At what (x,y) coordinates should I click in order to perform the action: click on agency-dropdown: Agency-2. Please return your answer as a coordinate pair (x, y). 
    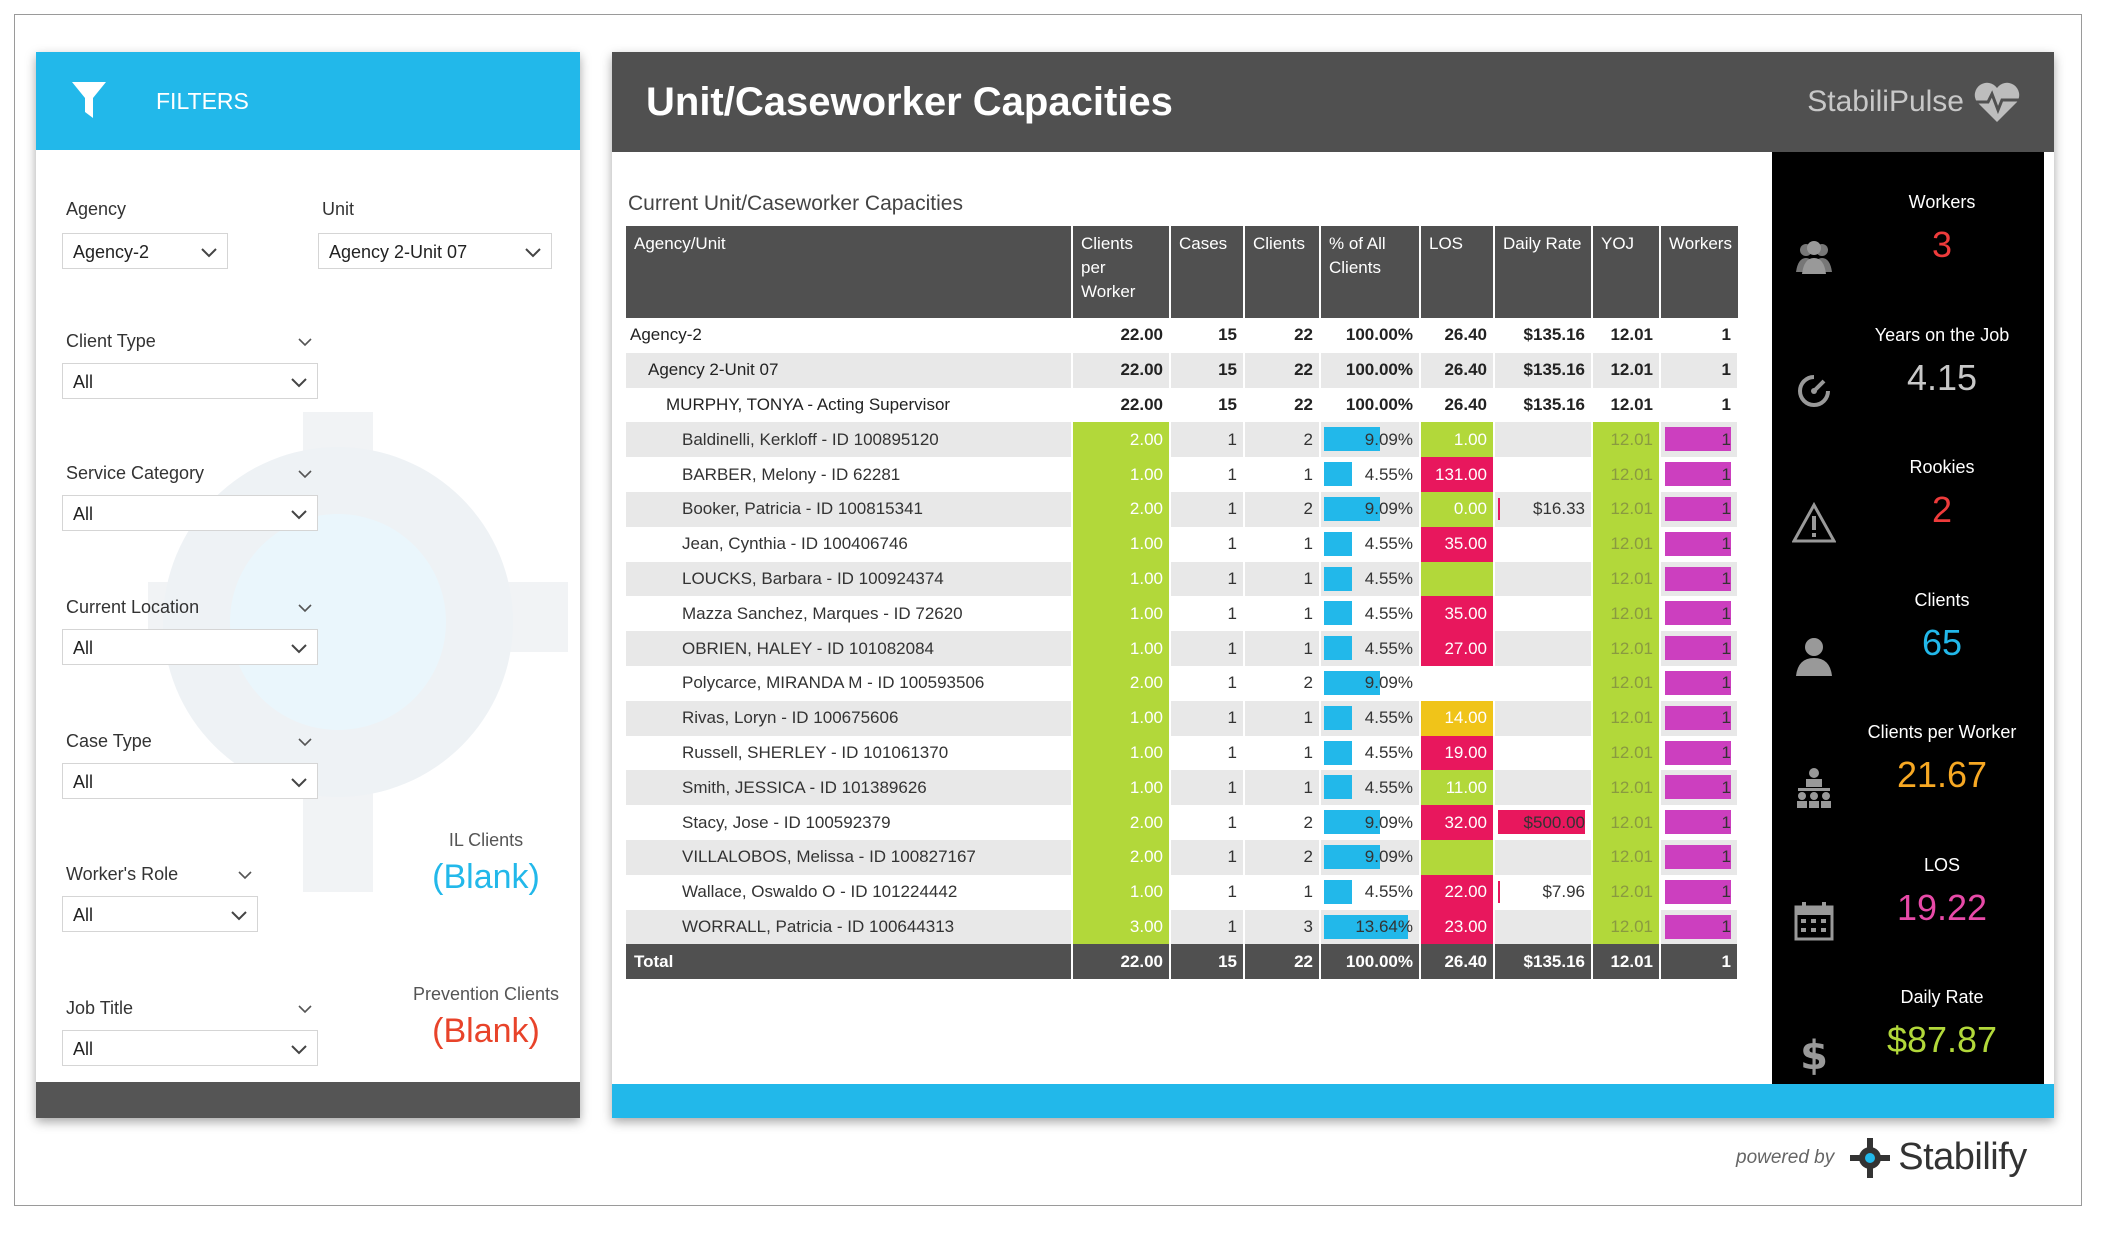
    Looking at the image, I should click on (145, 251).